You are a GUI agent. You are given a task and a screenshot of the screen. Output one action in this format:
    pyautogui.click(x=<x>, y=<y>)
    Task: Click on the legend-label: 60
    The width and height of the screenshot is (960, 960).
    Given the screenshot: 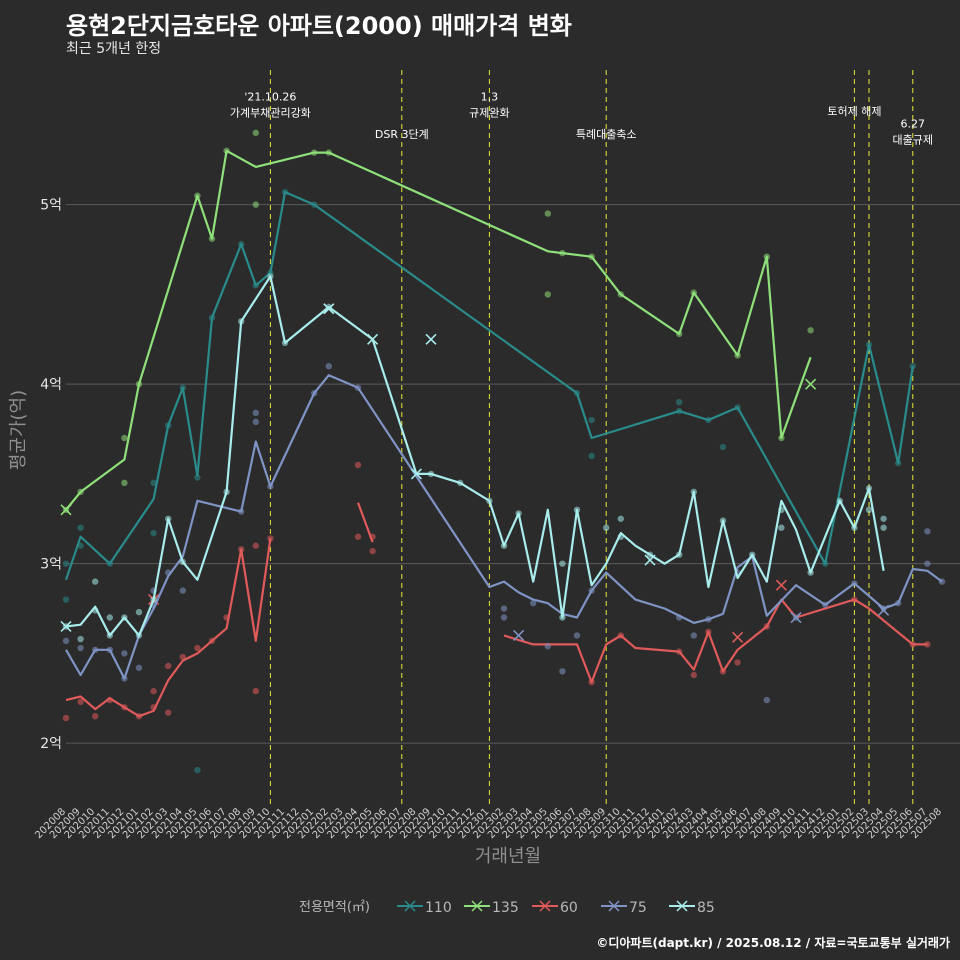 What is the action you would take?
    pyautogui.click(x=569, y=908)
    